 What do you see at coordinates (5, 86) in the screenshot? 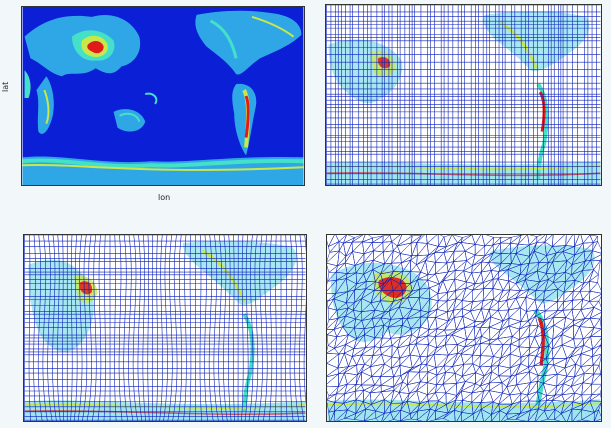
I see `y-axis-label: lat` at bounding box center [5, 86].